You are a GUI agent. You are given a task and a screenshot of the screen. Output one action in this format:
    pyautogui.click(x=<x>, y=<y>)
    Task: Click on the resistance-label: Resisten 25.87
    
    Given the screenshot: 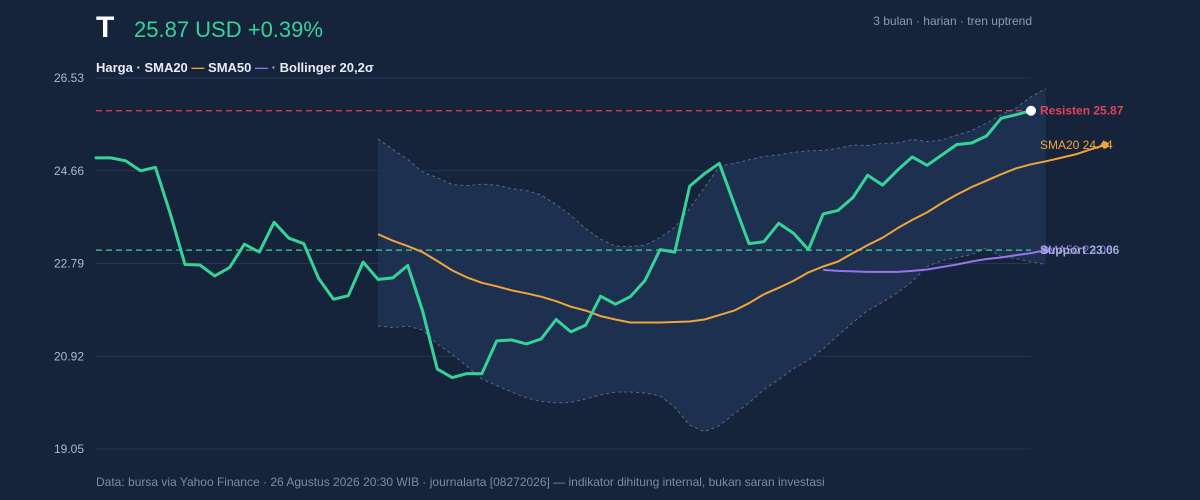 What is the action you would take?
    pyautogui.click(x=1082, y=111)
    